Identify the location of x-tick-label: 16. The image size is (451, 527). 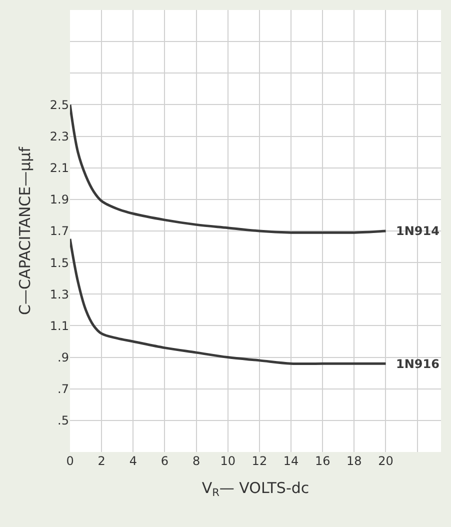
(322, 461).